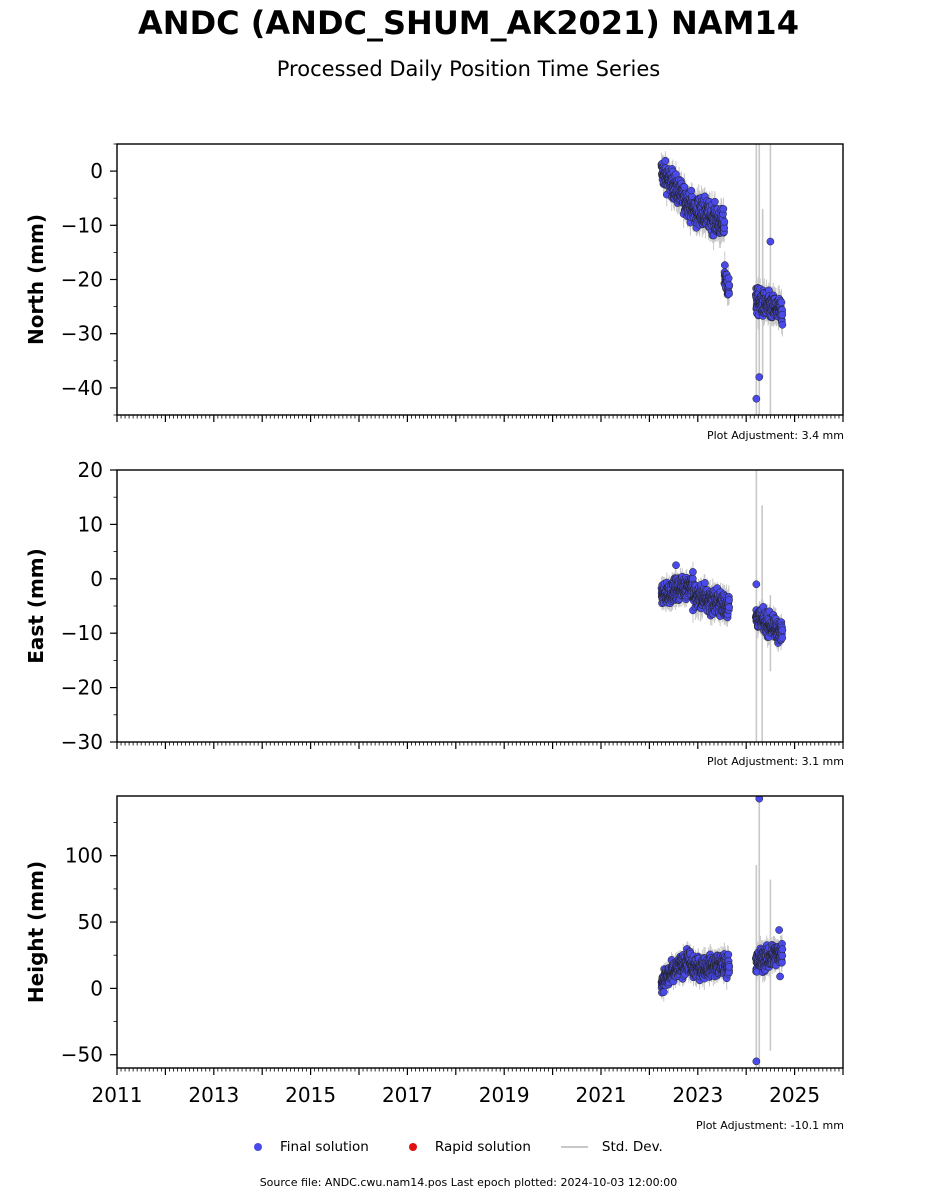 The height and width of the screenshot is (1200, 937). I want to click on y-tick-label: 10, so click(90, 524).